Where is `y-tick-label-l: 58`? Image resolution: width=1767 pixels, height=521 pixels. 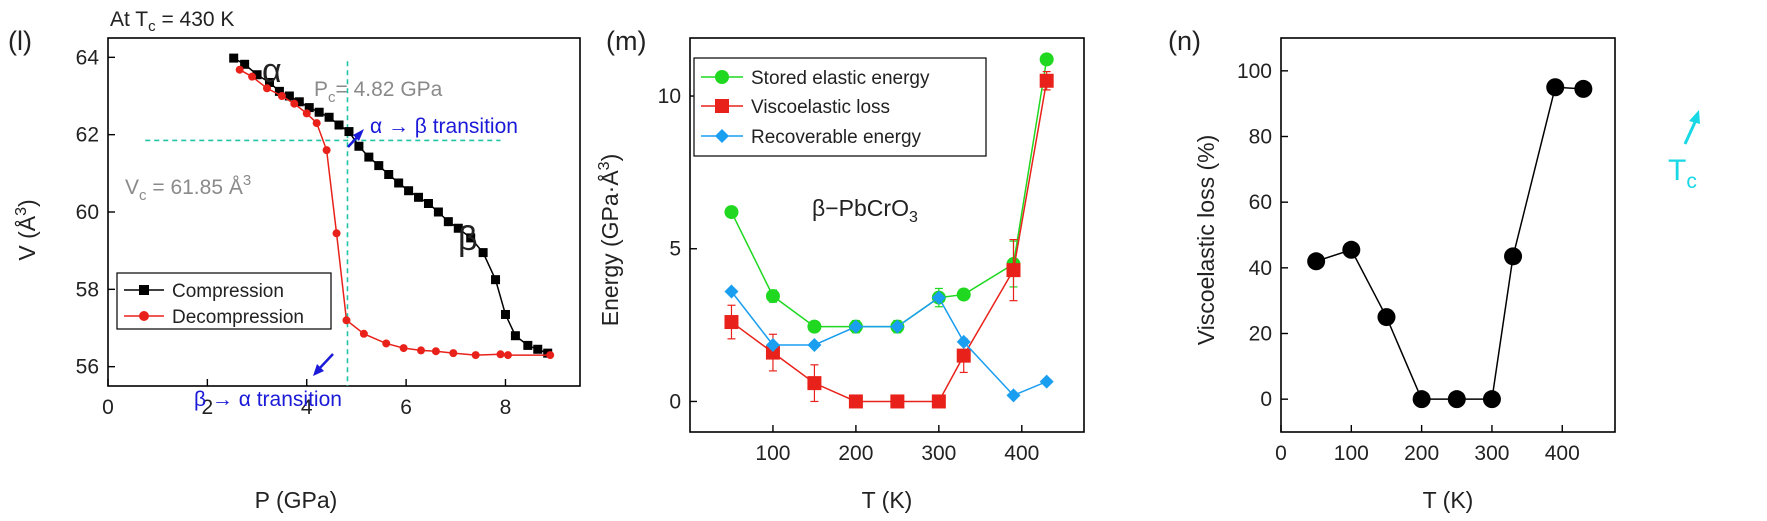
y-tick-label-l: 58 is located at coordinates (87, 289).